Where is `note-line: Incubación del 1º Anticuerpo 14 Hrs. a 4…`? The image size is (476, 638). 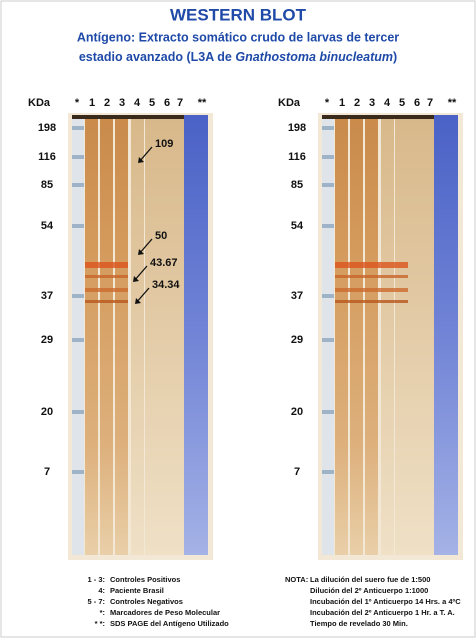 note-line: Incubación del 1º Anticuerpo 14 Hrs. a 4… is located at coordinates (385, 601).